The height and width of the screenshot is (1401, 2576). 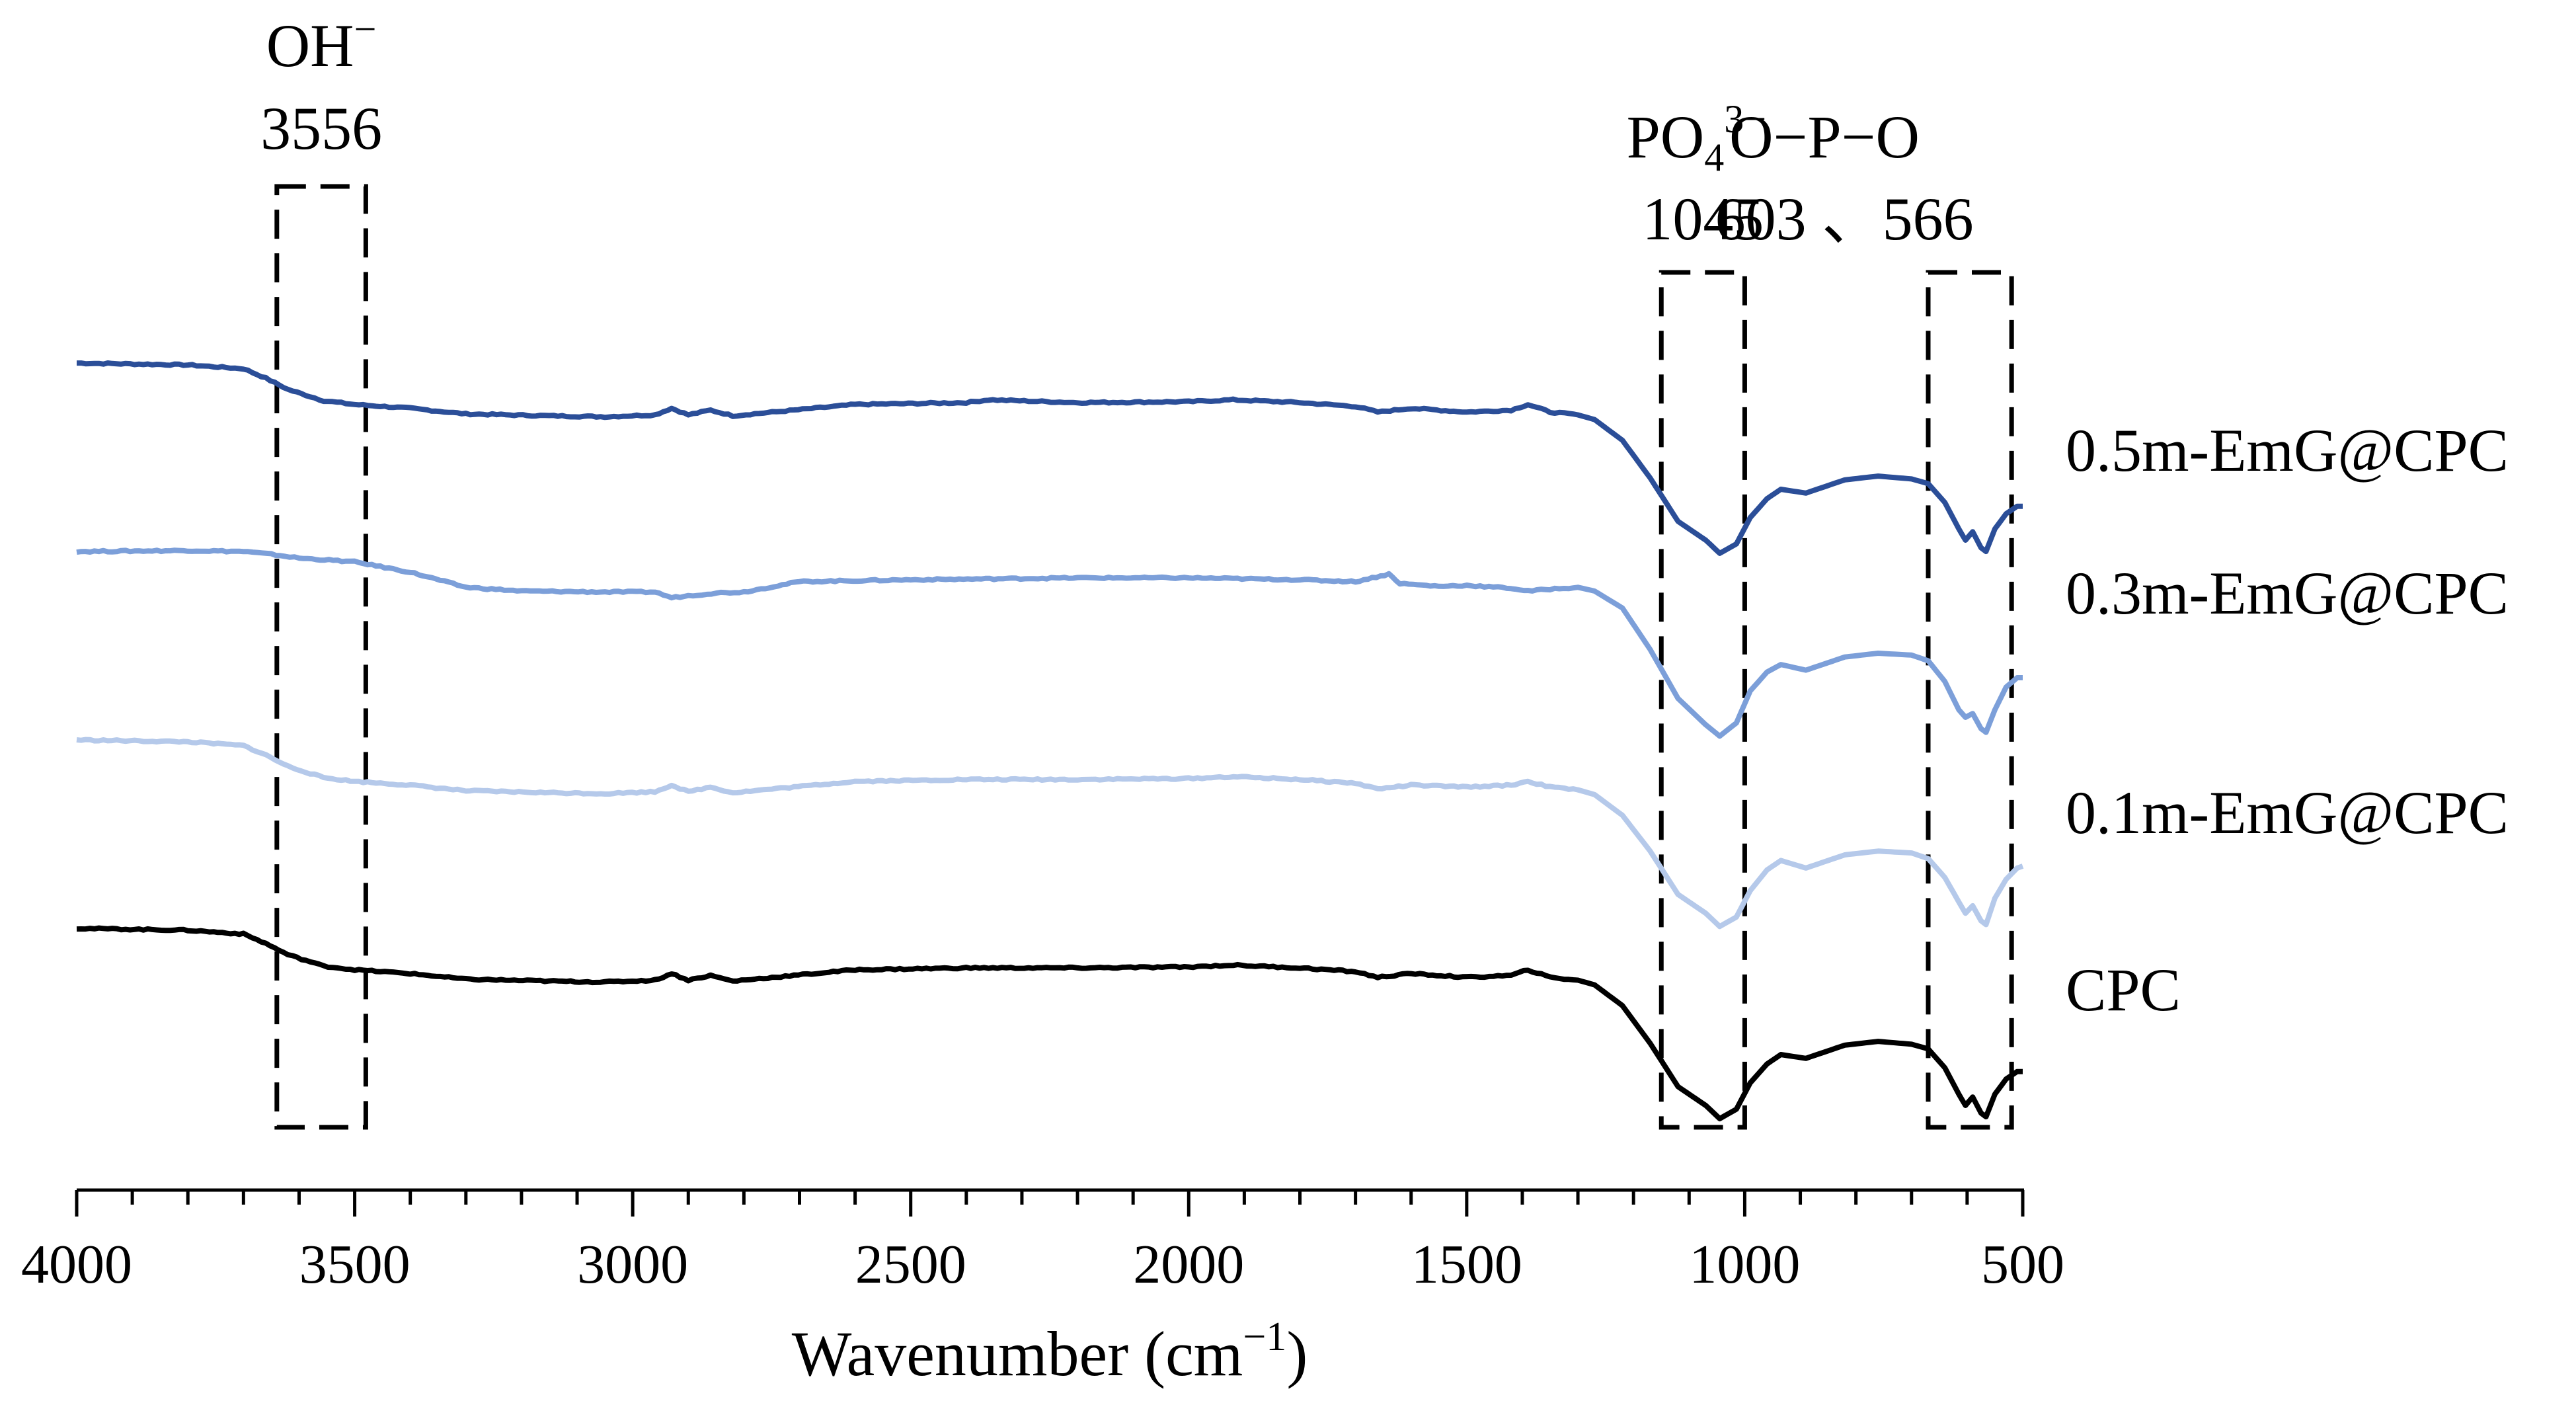 What do you see at coordinates (1017, 1354) in the screenshot?
I see `x-axis-label-text: Wavenumber (cm` at bounding box center [1017, 1354].